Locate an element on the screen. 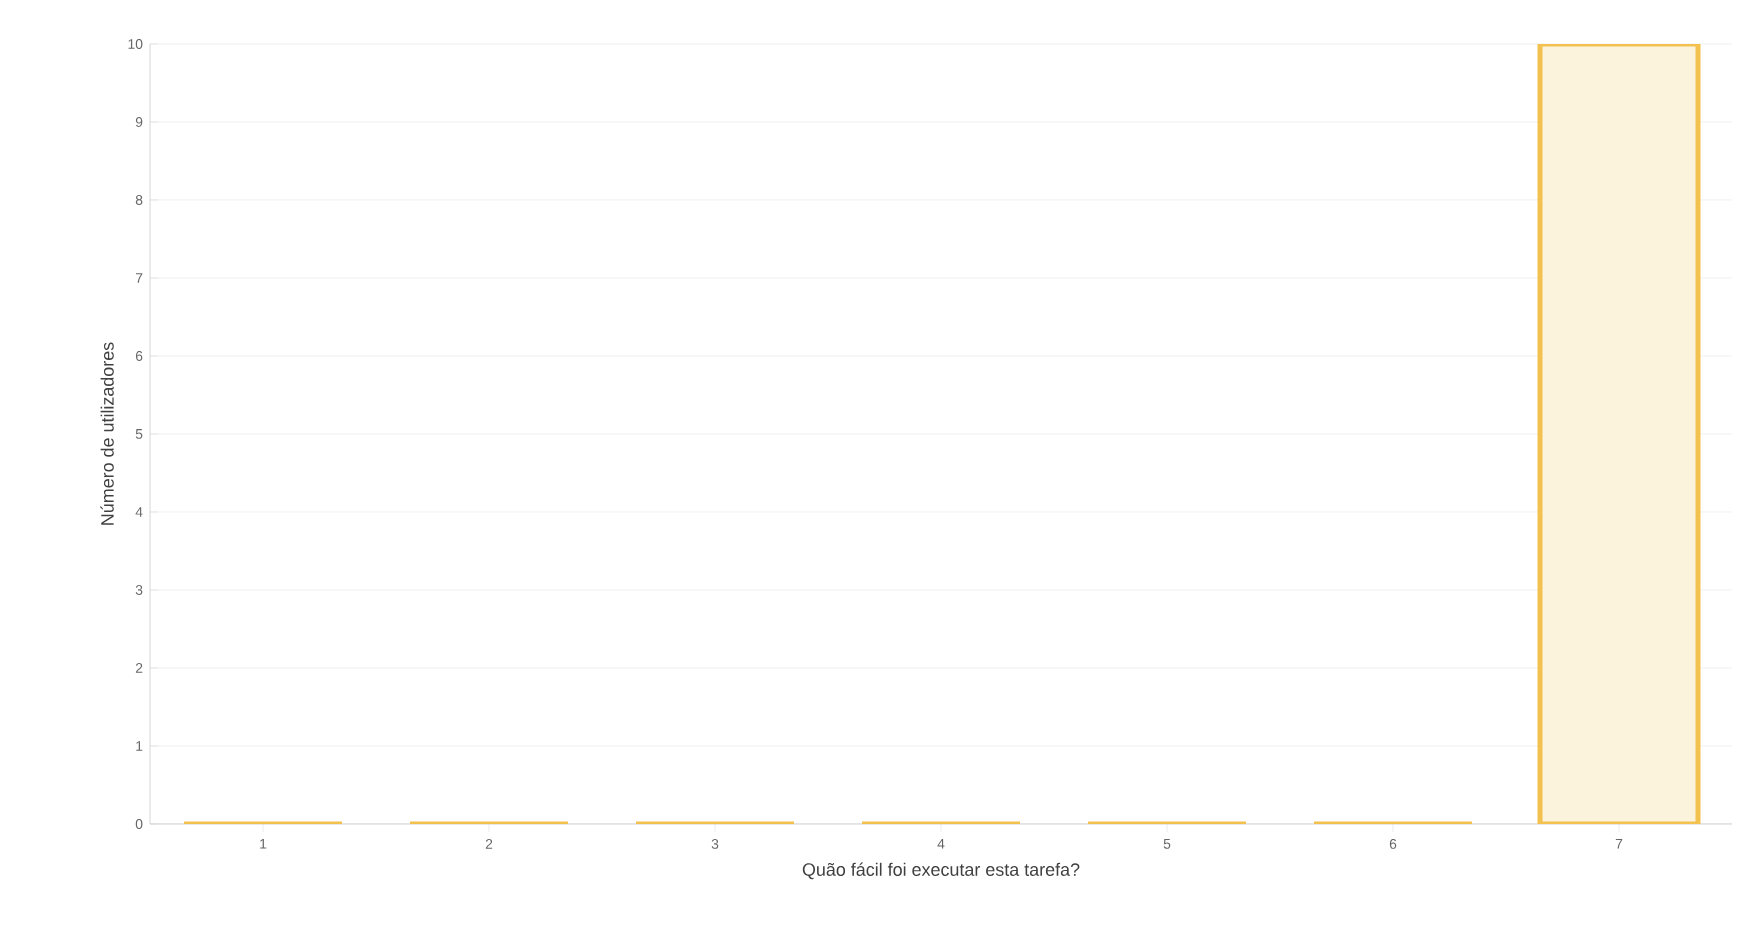 The height and width of the screenshot is (928, 1738). y-axis-title: Número de utilizadores is located at coordinates (107, 433).